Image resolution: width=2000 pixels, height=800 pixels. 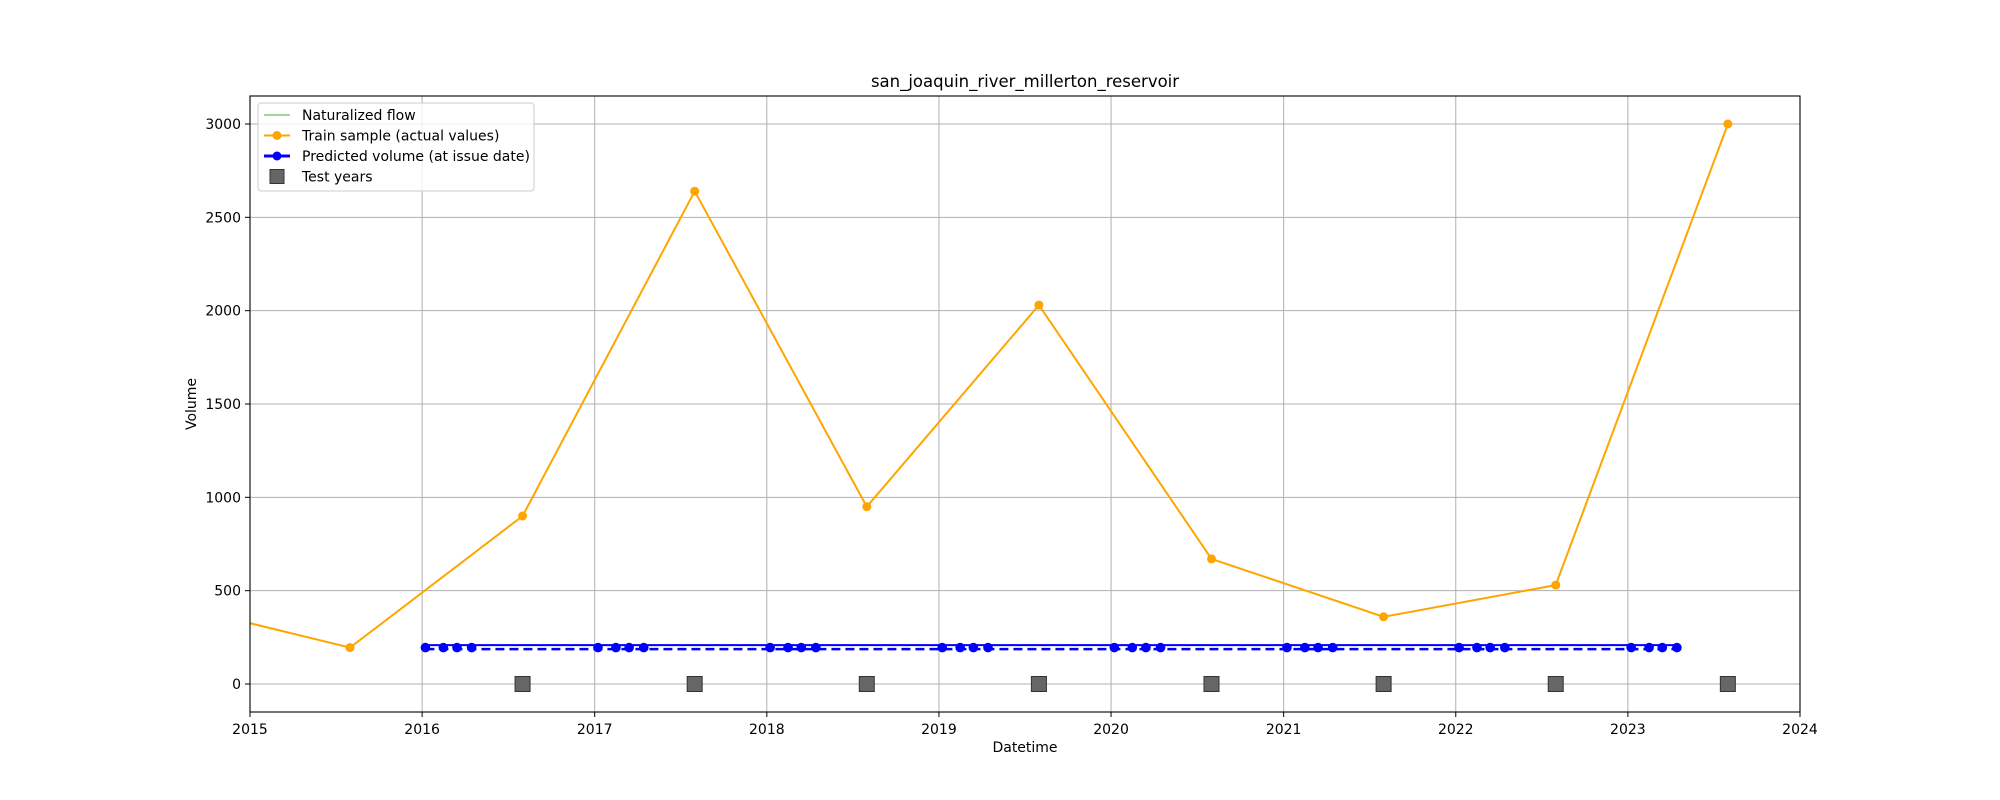 I want to click on x-tick-label: 2023, so click(x=1628, y=730).